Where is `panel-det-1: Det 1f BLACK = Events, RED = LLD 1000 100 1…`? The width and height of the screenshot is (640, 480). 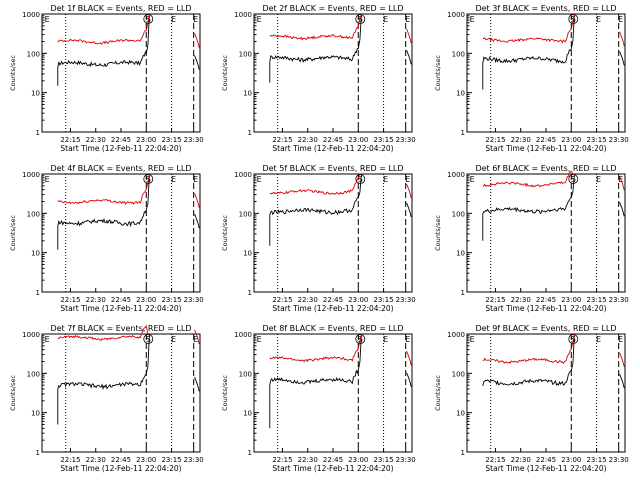
panel-det-1: Det 1f BLACK = Events, RED = LLD 1000 100 1… is located at coordinates (106, 78).